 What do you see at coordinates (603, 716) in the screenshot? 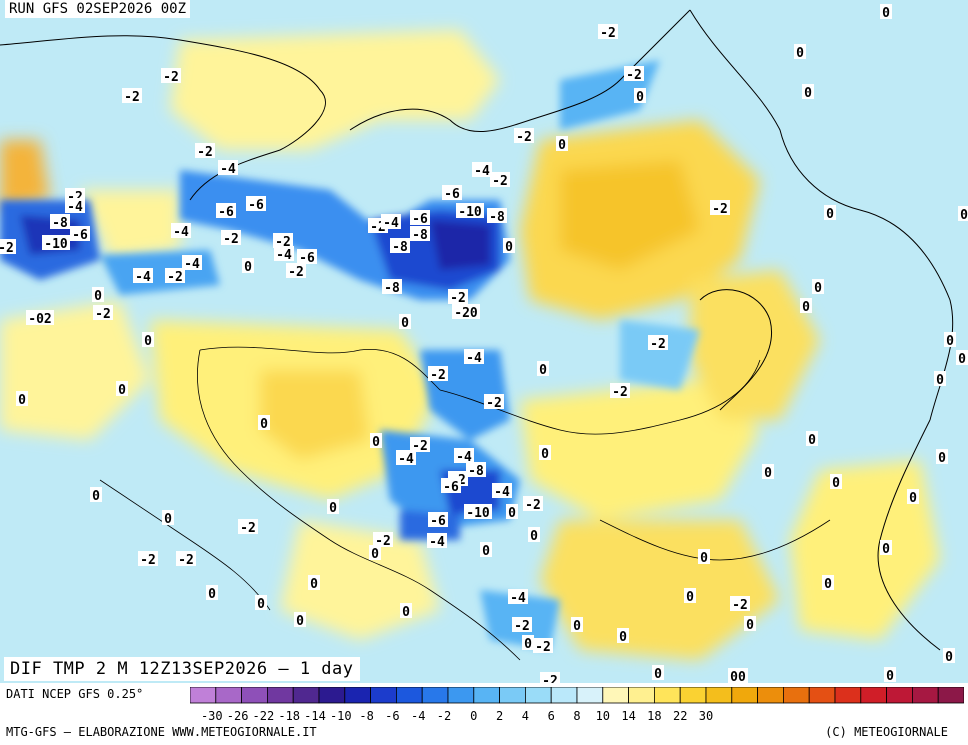
I see `scale-tick-label: 10` at bounding box center [603, 716].